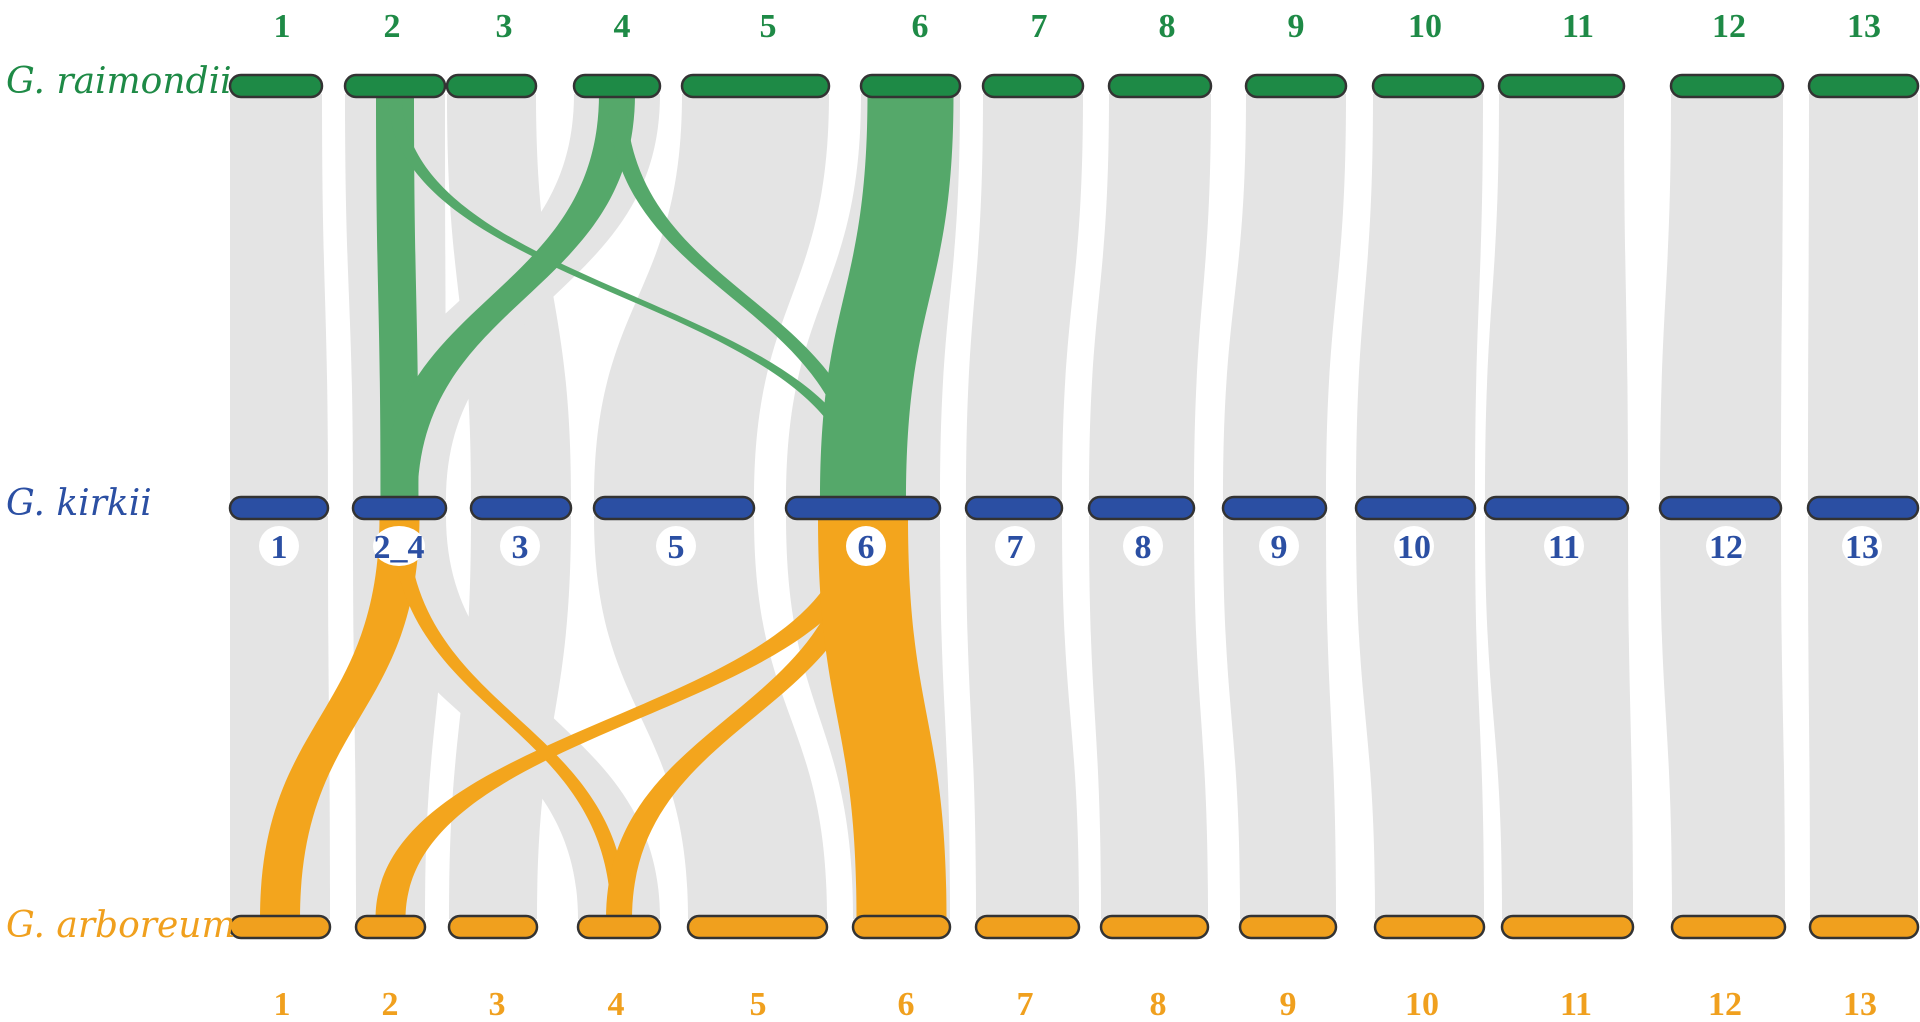 The height and width of the screenshot is (1022, 1920). I want to click on chromosome-number-top-10: 10, so click(1425, 26).